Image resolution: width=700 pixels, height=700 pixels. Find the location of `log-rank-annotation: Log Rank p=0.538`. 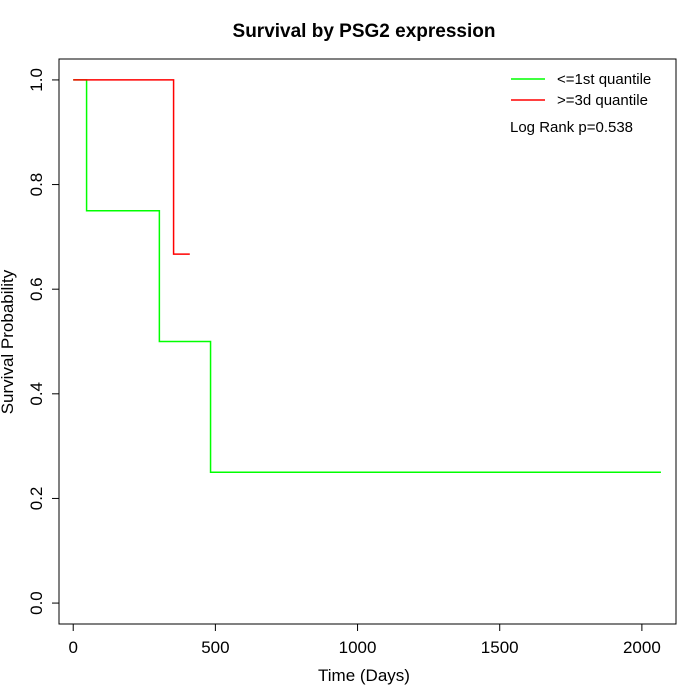

log-rank-annotation: Log Rank p=0.538 is located at coordinates (571, 127).